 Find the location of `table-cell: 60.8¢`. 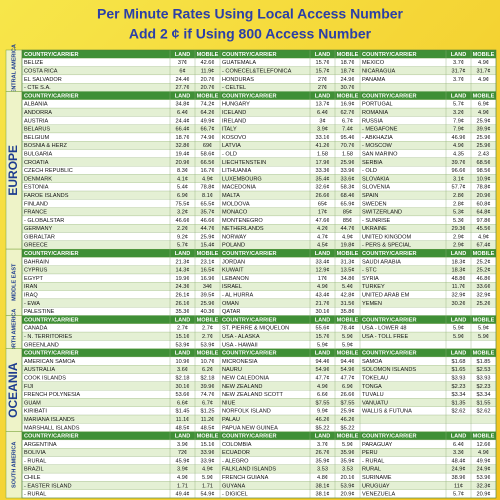

table-cell: 60.8¢ is located at coordinates (484, 204).